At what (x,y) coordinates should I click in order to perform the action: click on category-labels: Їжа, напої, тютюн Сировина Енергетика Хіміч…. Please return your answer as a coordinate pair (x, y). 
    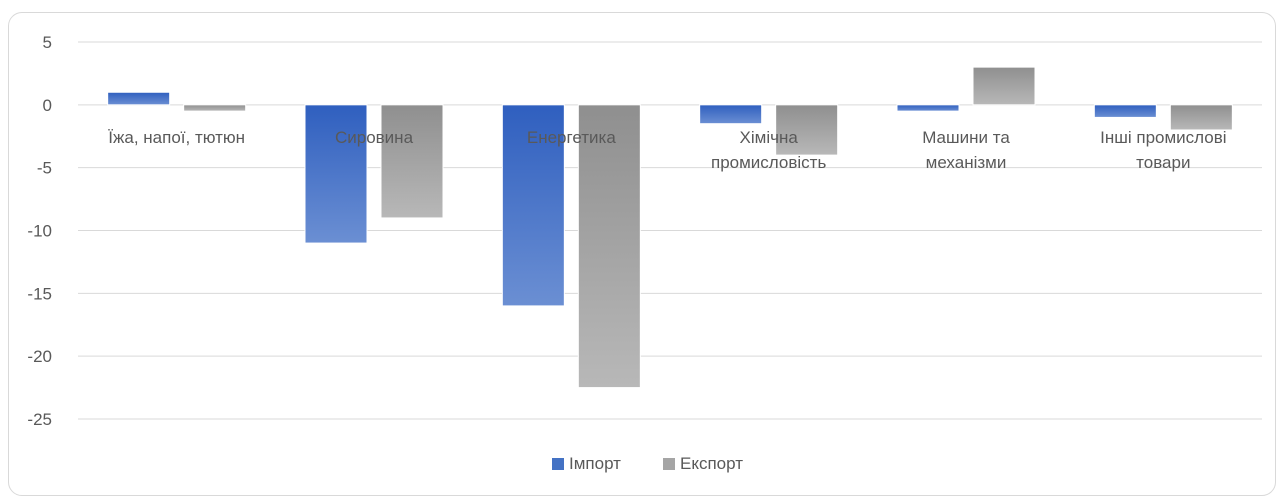
    Looking at the image, I should click on (667, 150).